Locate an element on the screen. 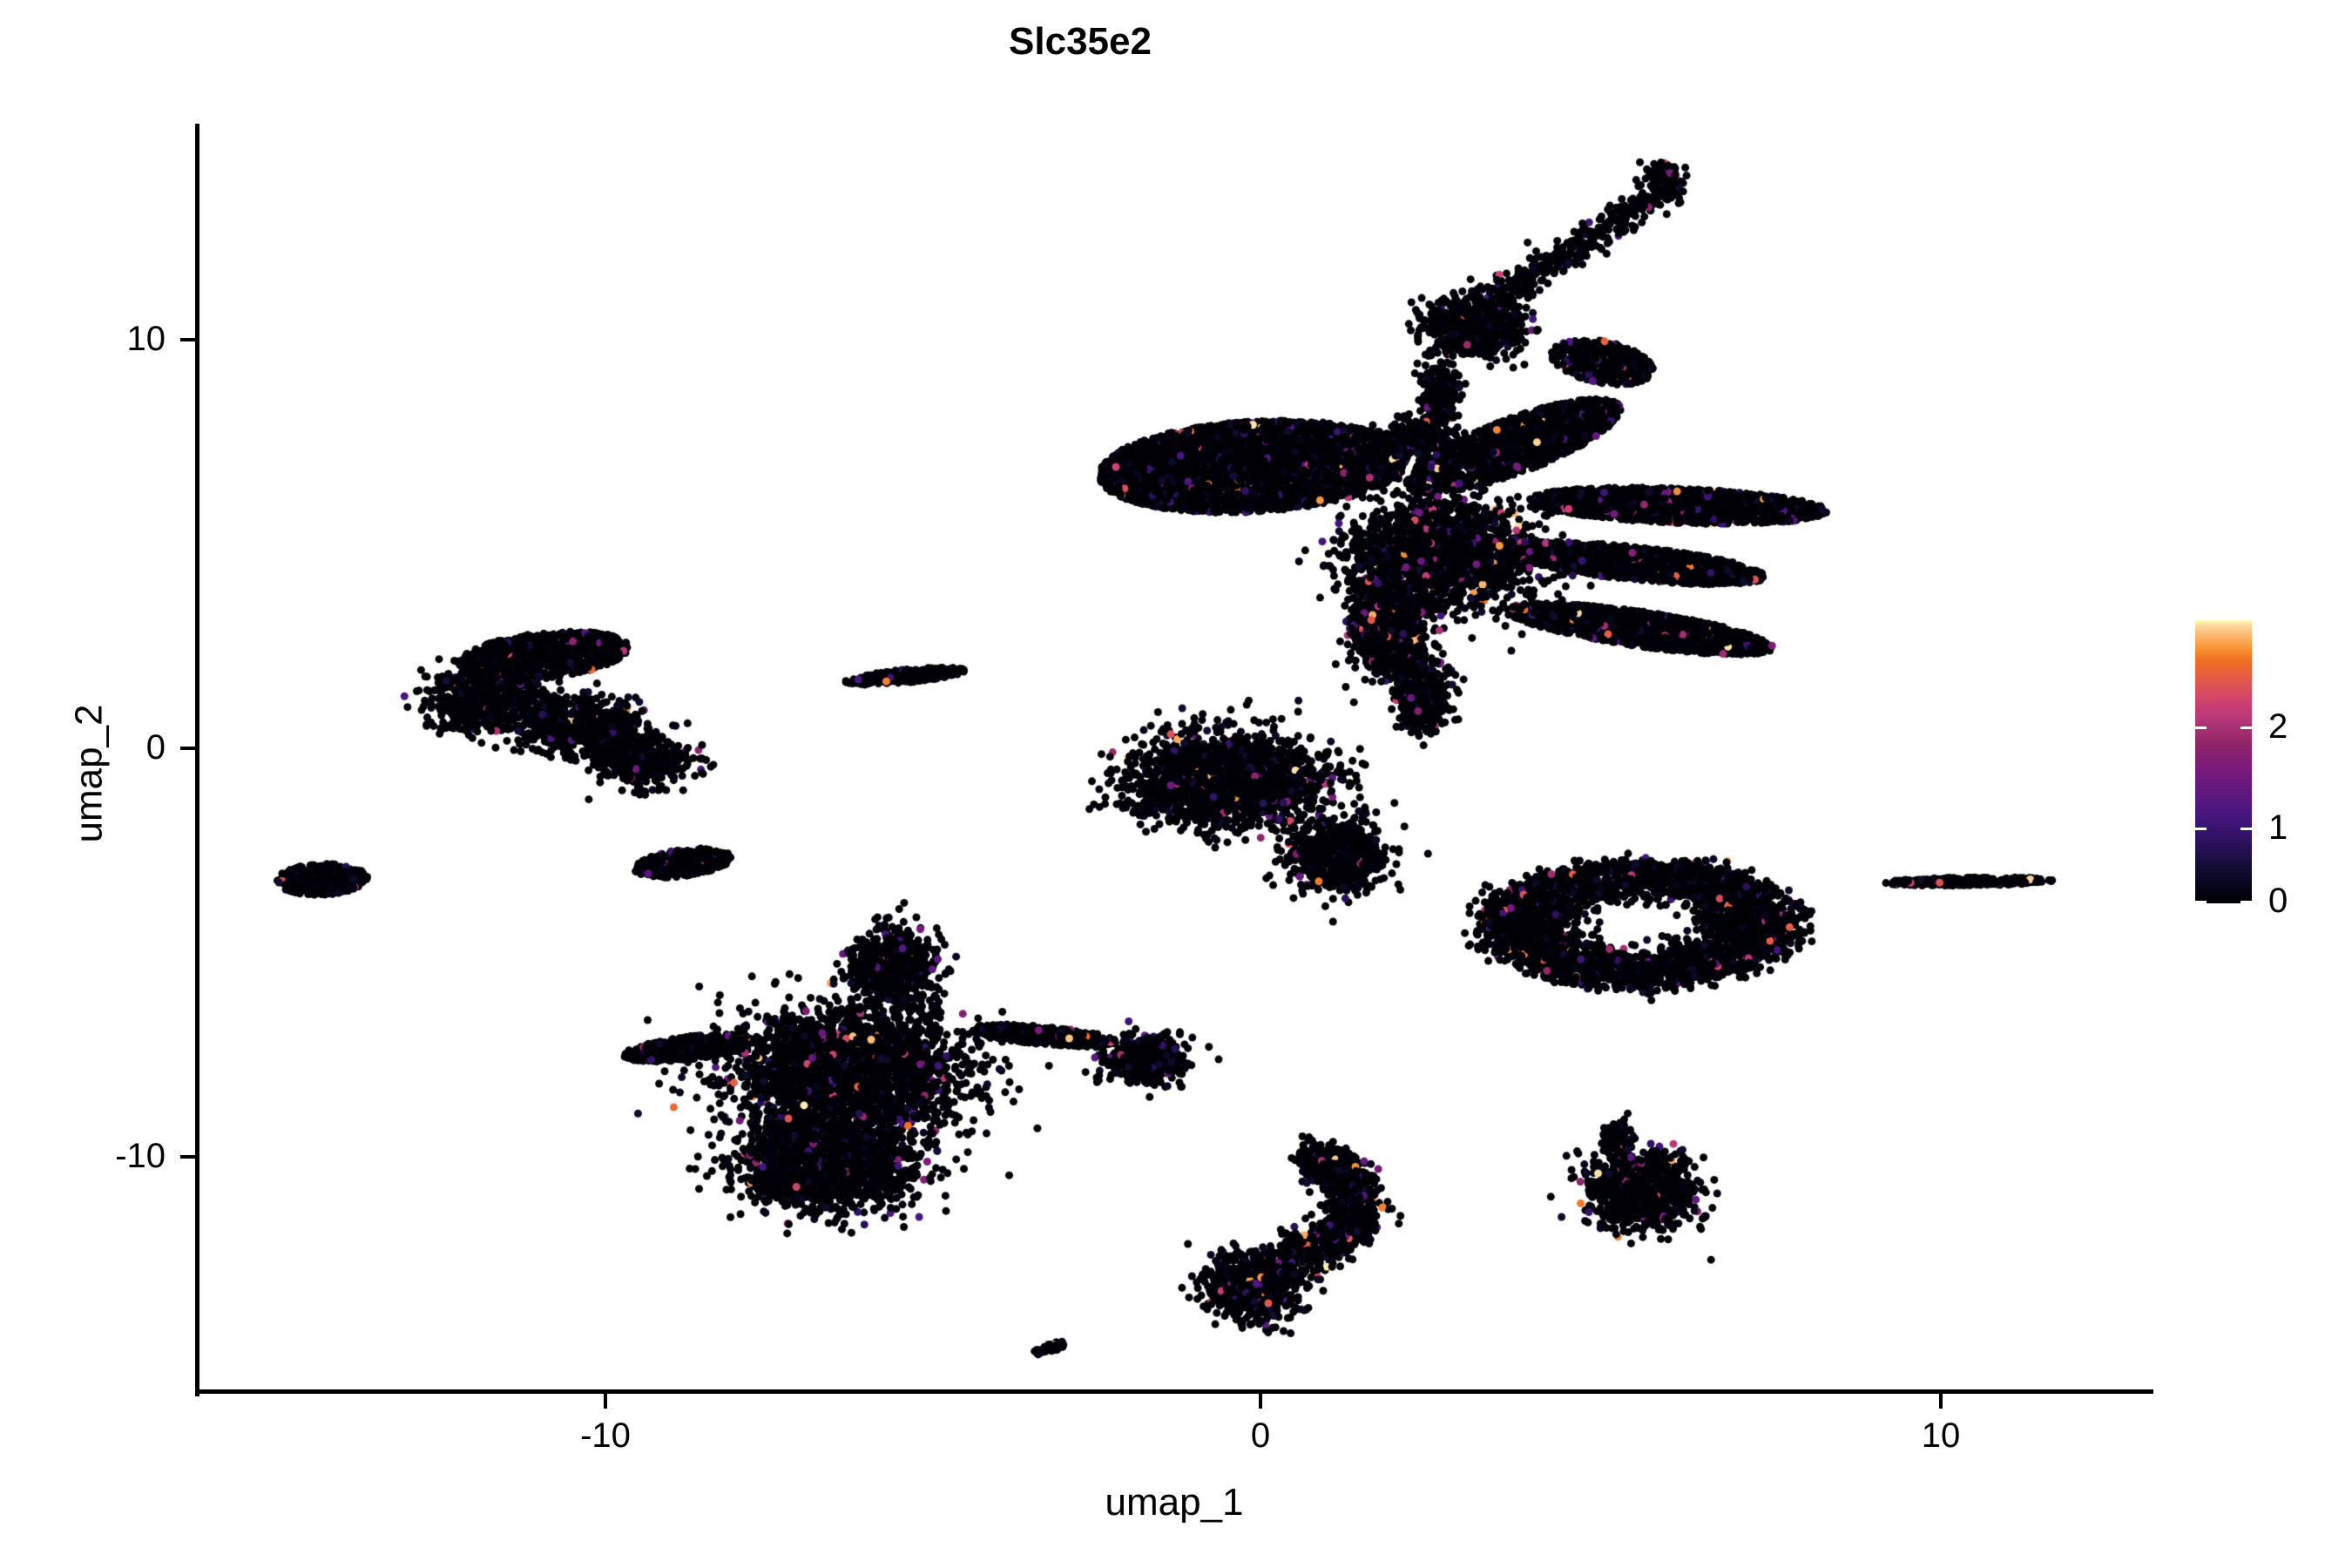 The width and height of the screenshot is (2352, 1568). y-tick-mark-m10 is located at coordinates (188, 1157).